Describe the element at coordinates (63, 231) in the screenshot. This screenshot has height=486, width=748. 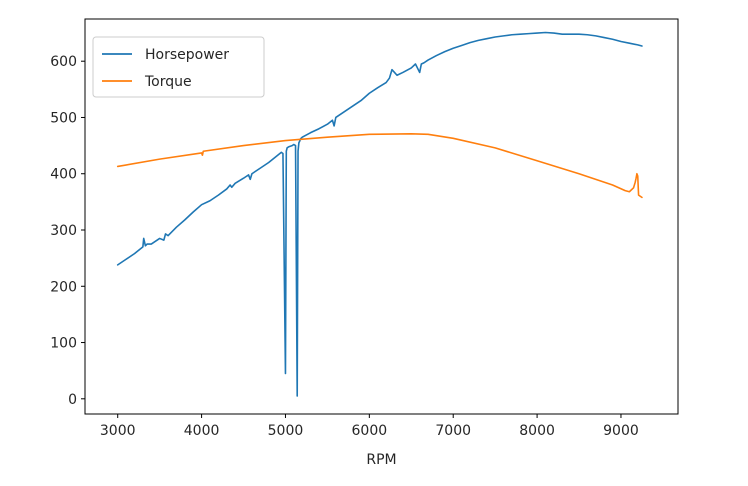
I see `y-tick-label: 300` at that location.